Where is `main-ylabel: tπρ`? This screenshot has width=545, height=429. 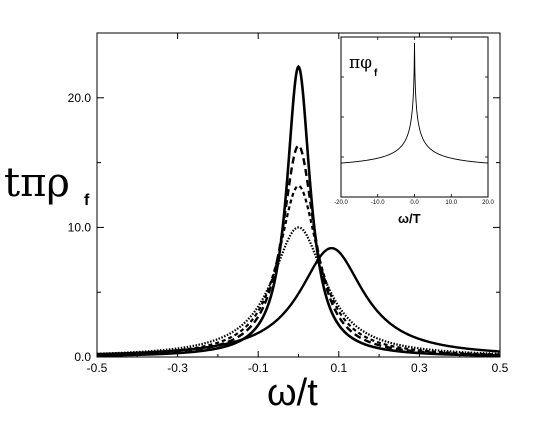 main-ylabel: tπρ is located at coordinates (37, 183).